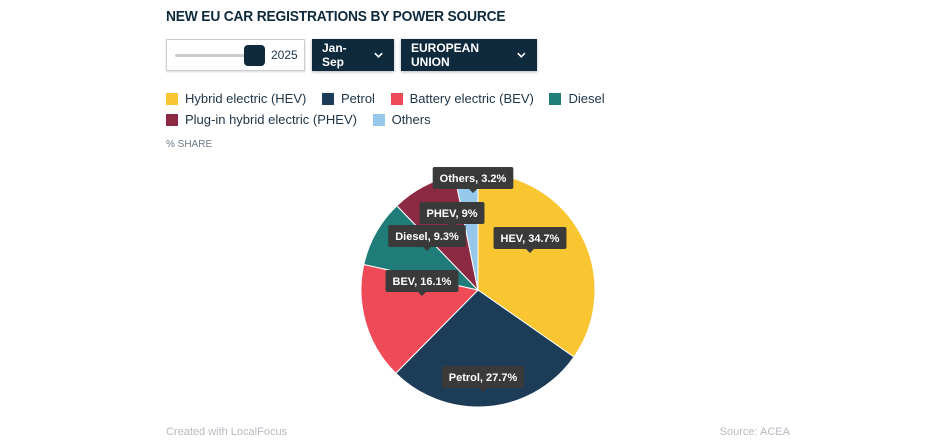 The image size is (940, 446). I want to click on legend-item-bev: Battery electric (BEV), so click(462, 98).